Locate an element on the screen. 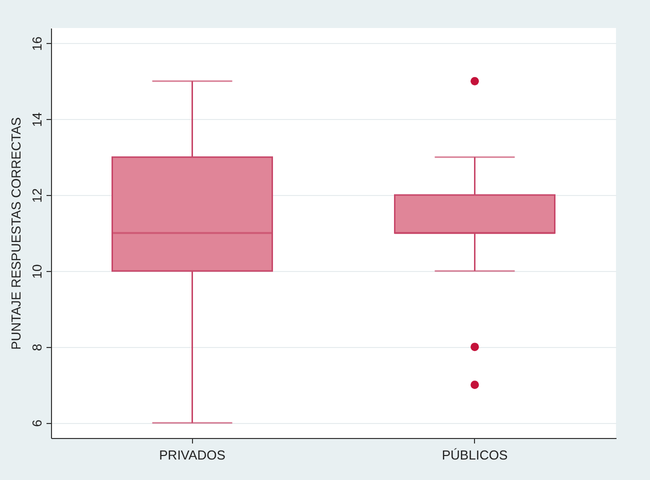 This screenshot has width=650, height=480. y-tick-label: 14 is located at coordinates (37, 119).